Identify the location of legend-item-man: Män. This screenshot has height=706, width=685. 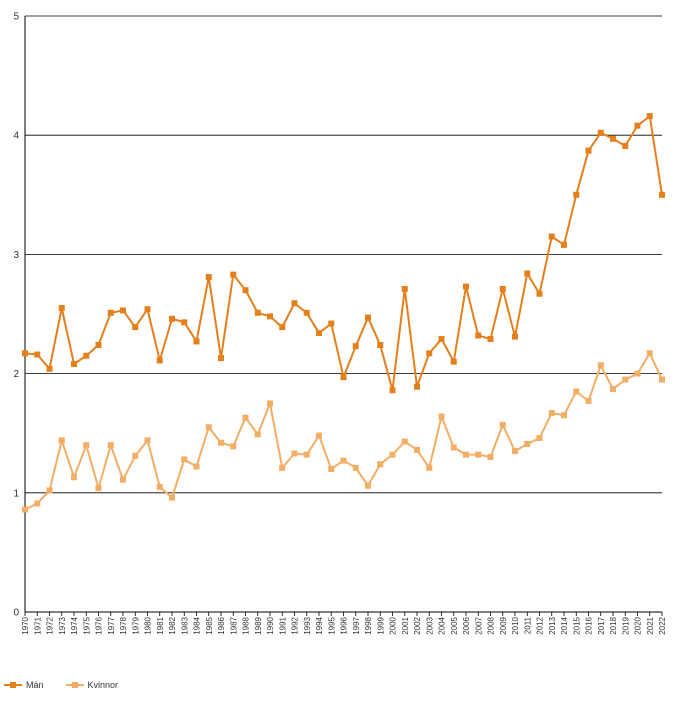
(24, 685).